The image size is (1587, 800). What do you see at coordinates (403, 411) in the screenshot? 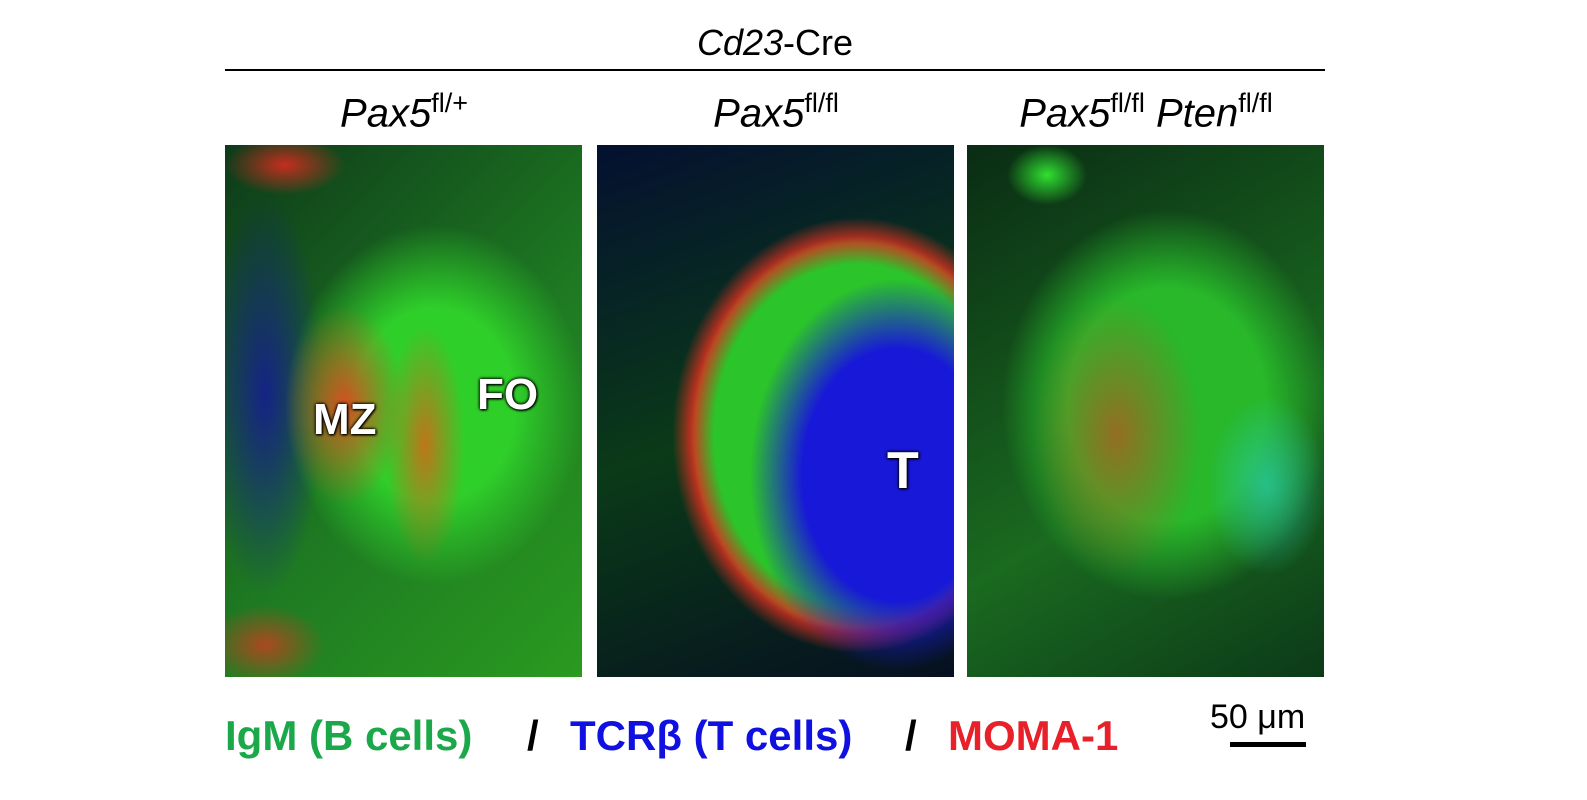
I see `micrograph: MZ FO` at bounding box center [403, 411].